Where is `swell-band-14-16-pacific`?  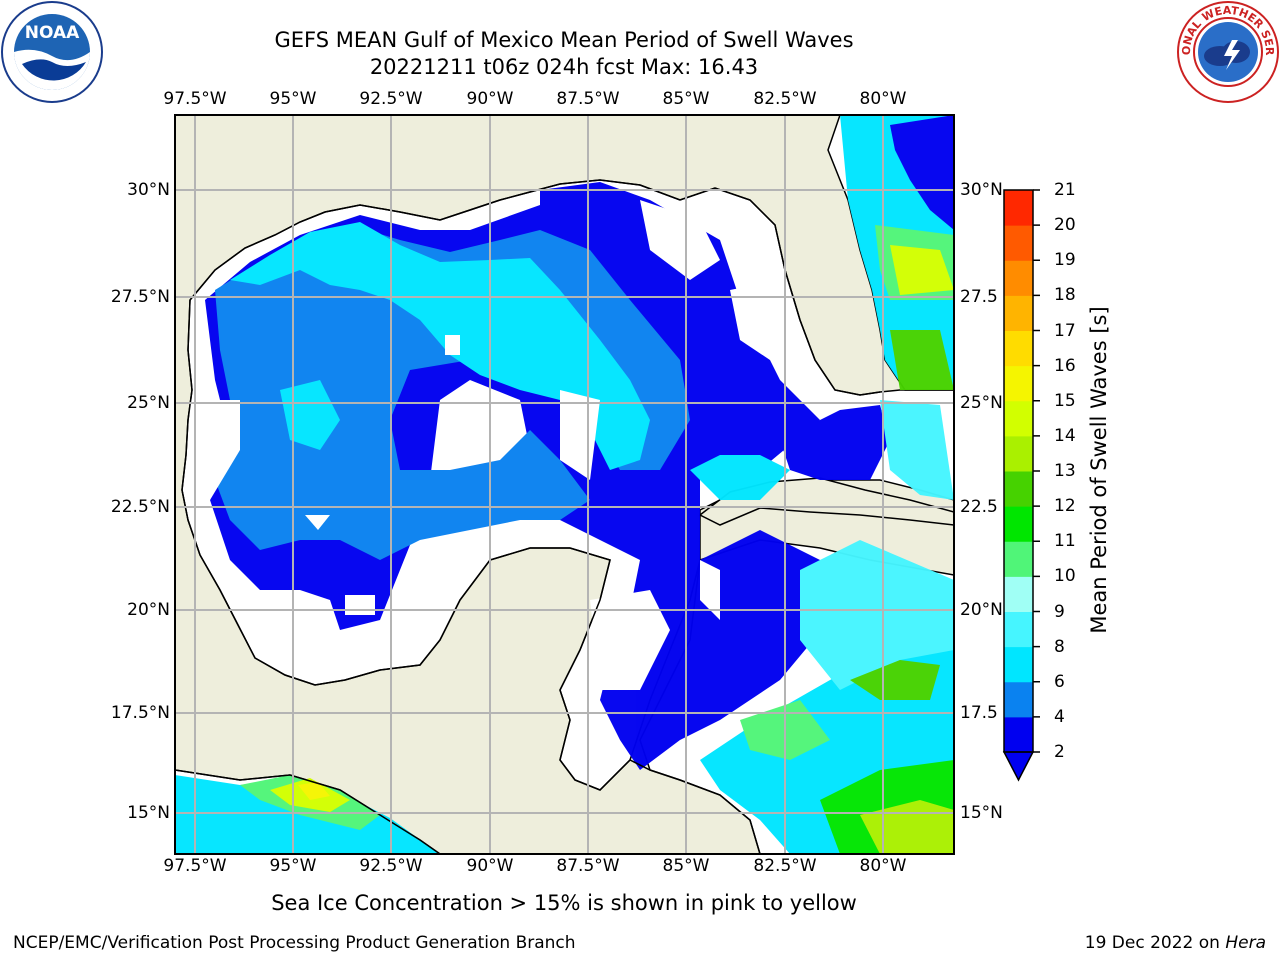
swell-band-14-16-pacific is located at coordinates (314, 791).